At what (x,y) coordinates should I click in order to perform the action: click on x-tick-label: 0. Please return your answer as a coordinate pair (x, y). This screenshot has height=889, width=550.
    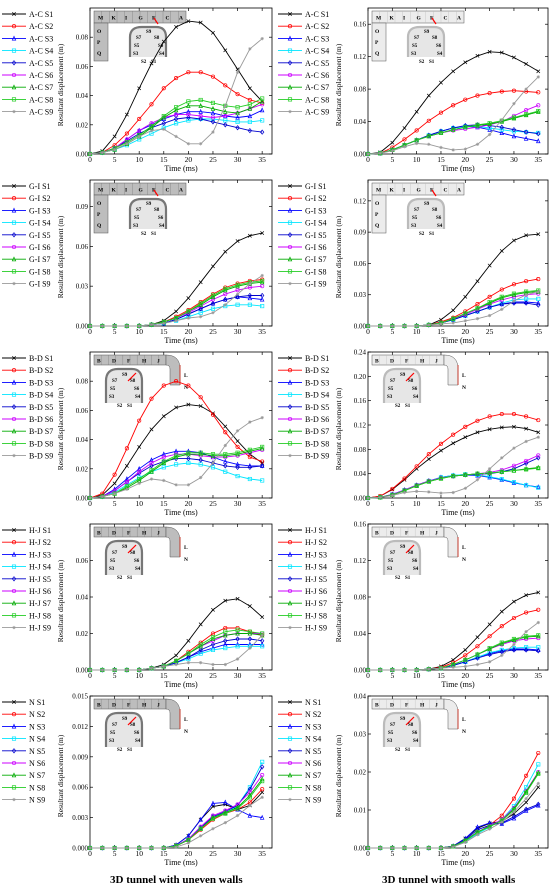
    Looking at the image, I should click on (368, 331).